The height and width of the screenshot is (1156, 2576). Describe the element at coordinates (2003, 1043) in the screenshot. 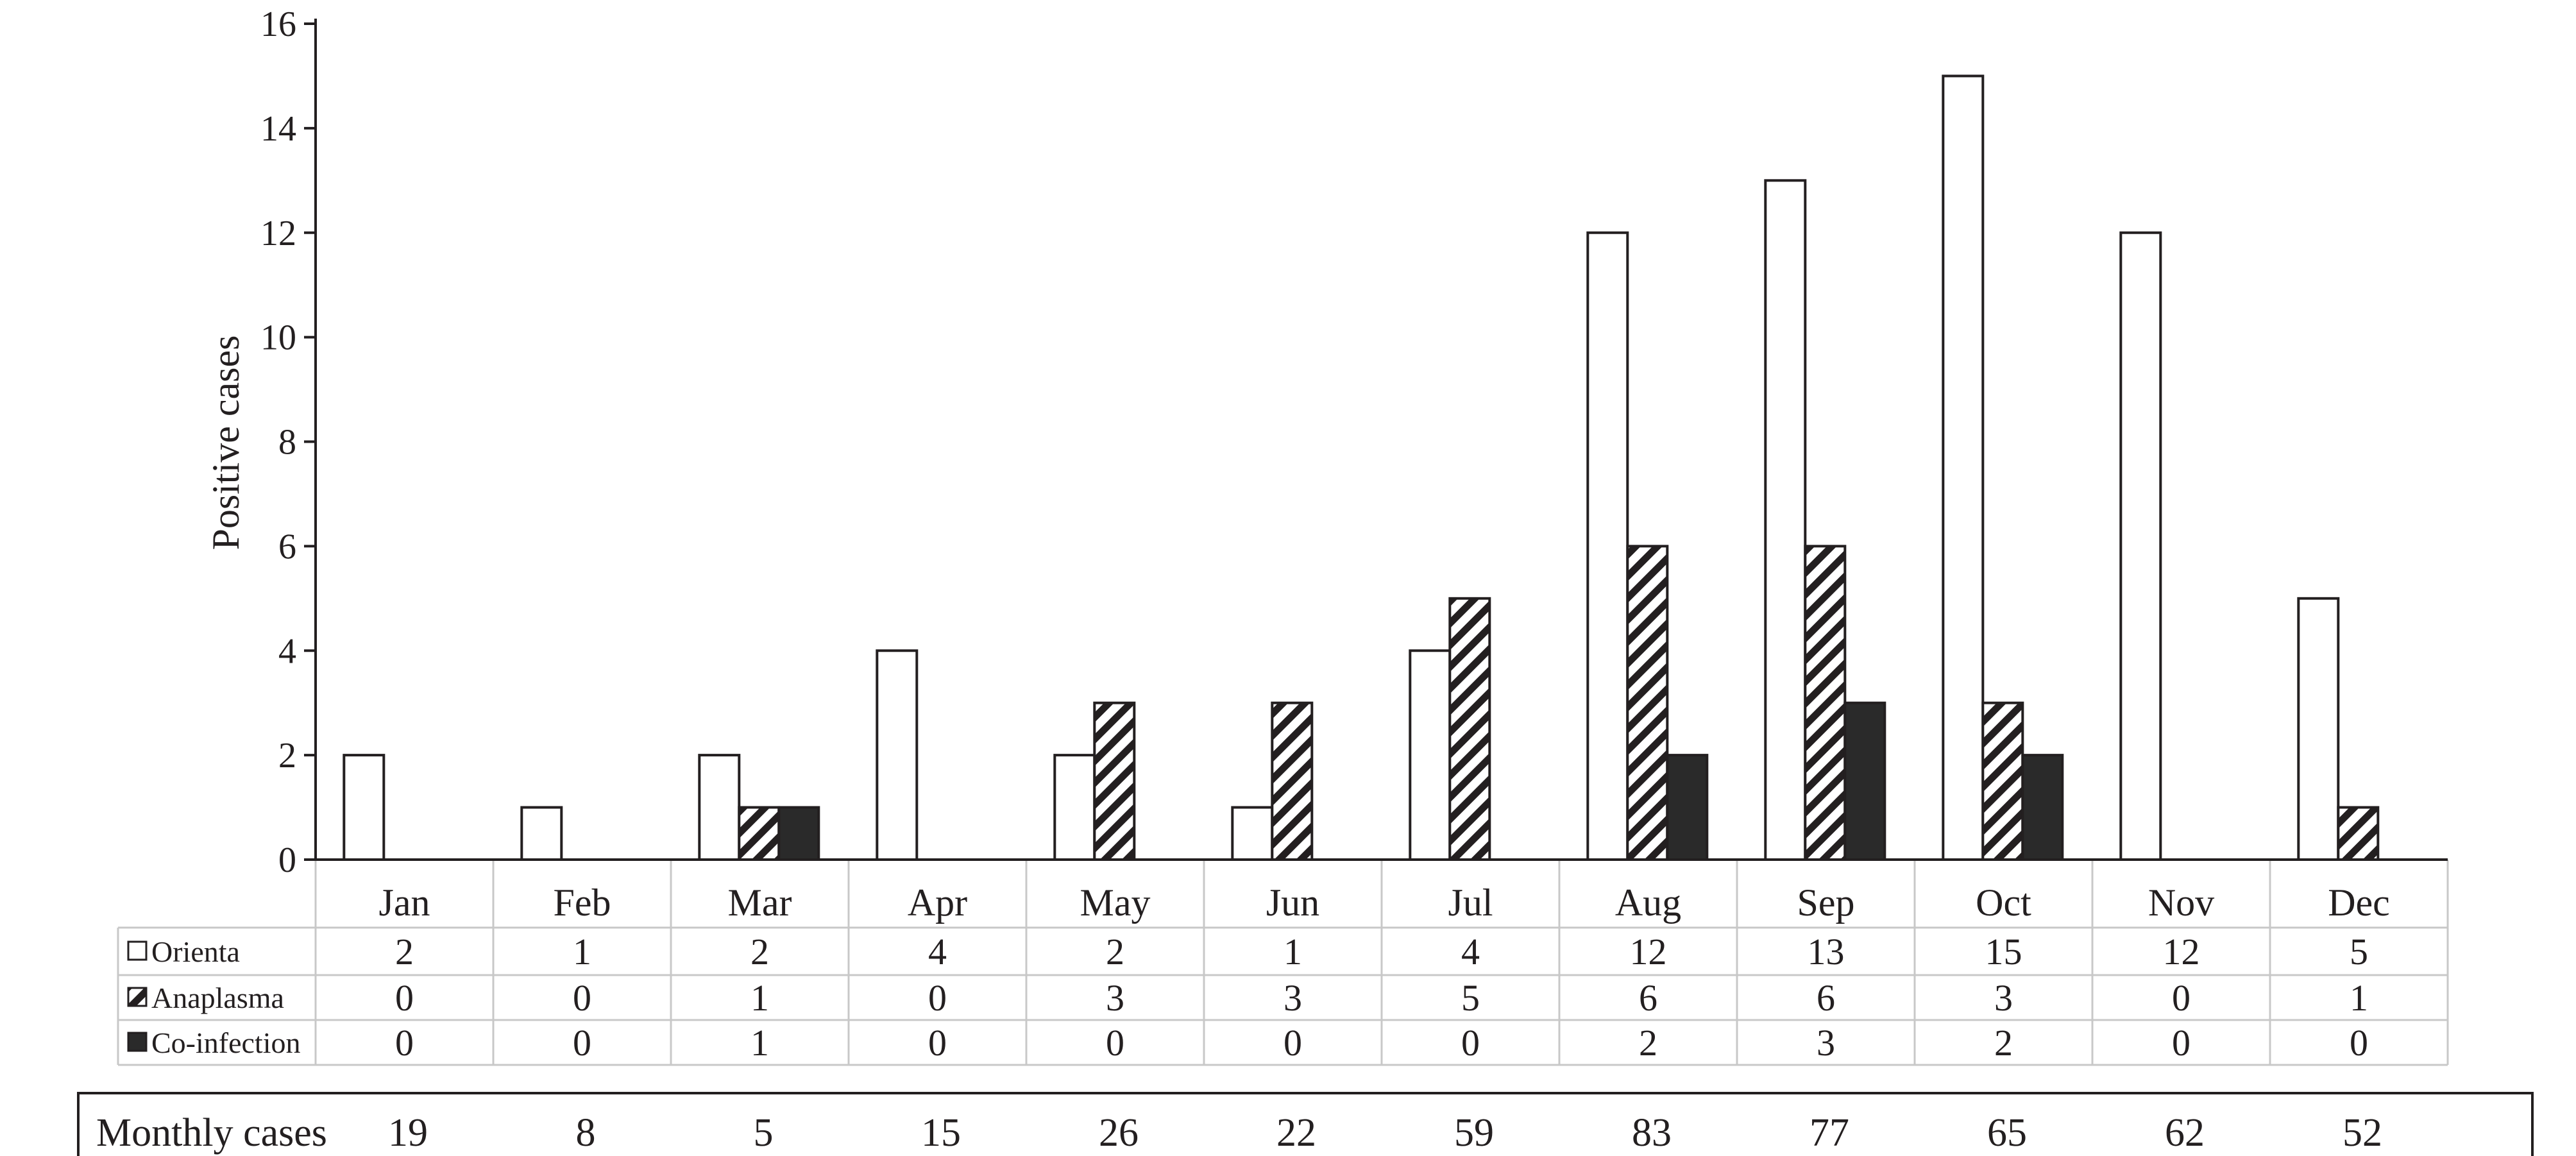

I see `table-cell-co-infection-oct: 2` at that location.